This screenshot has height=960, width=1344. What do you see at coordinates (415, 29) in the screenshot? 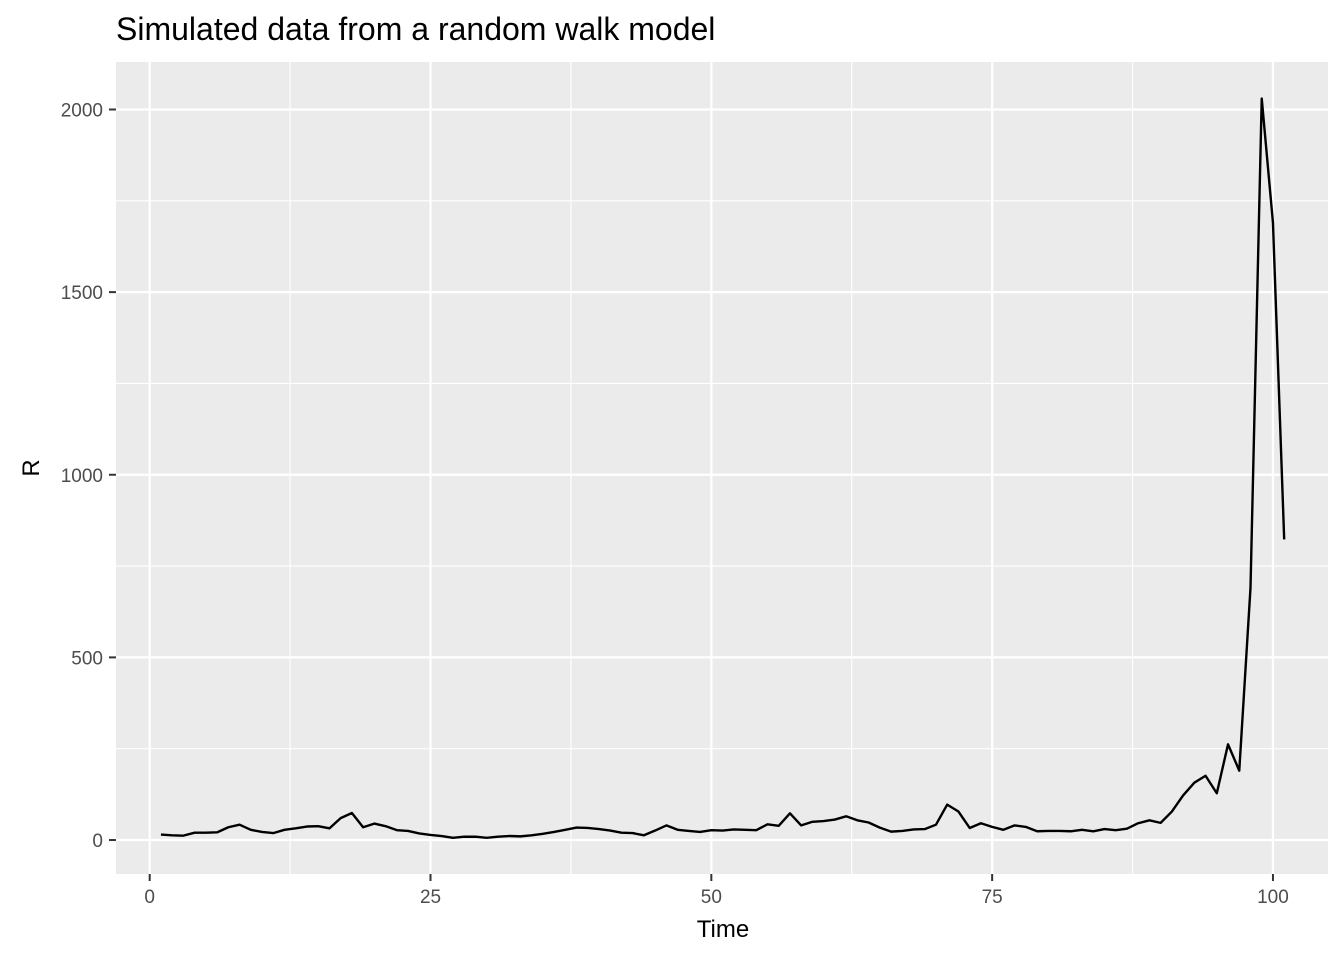
I see `chart-title: Simulated data from a random walk model` at bounding box center [415, 29].